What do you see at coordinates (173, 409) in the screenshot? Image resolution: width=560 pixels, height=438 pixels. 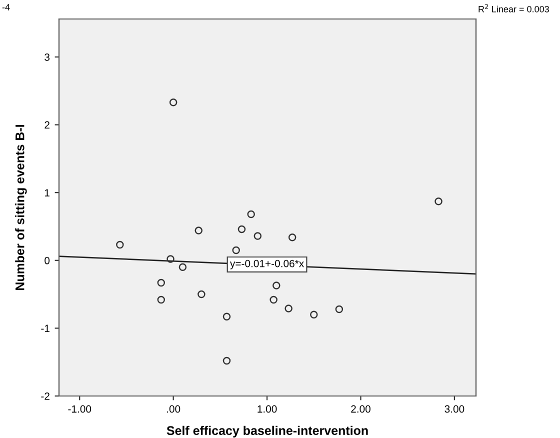 I see `x-tick-label: .00` at bounding box center [173, 409].